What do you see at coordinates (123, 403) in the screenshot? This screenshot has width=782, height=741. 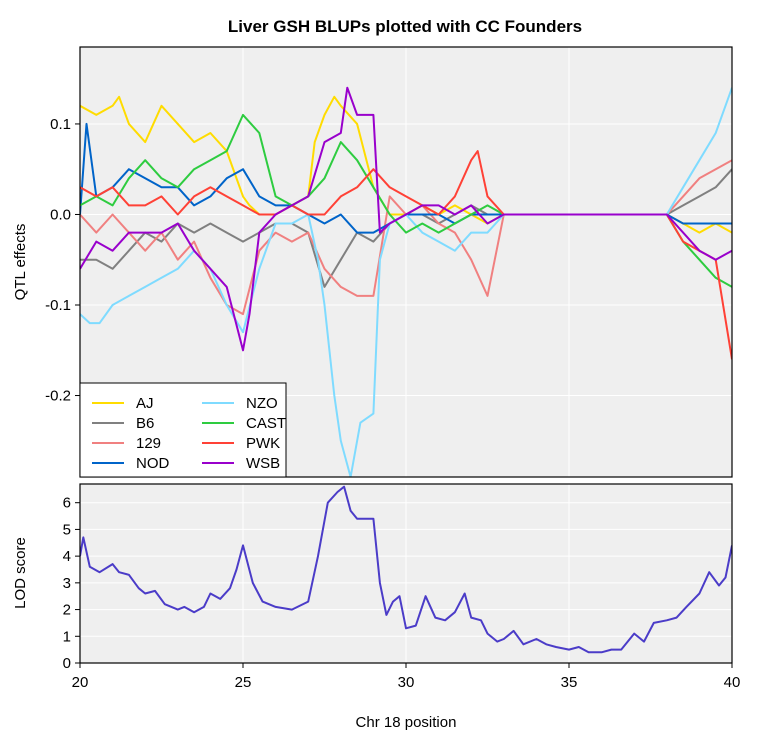 I see `legend-item-aj: AJ` at bounding box center [123, 403].